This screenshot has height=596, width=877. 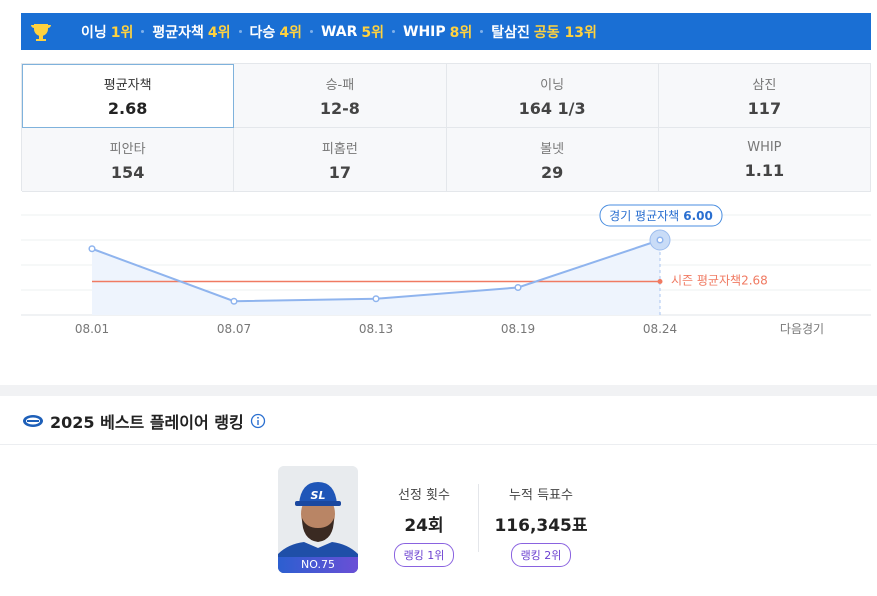 What do you see at coordinates (754, 280) in the screenshot?
I see `season-label-value: 2.68` at bounding box center [754, 280].